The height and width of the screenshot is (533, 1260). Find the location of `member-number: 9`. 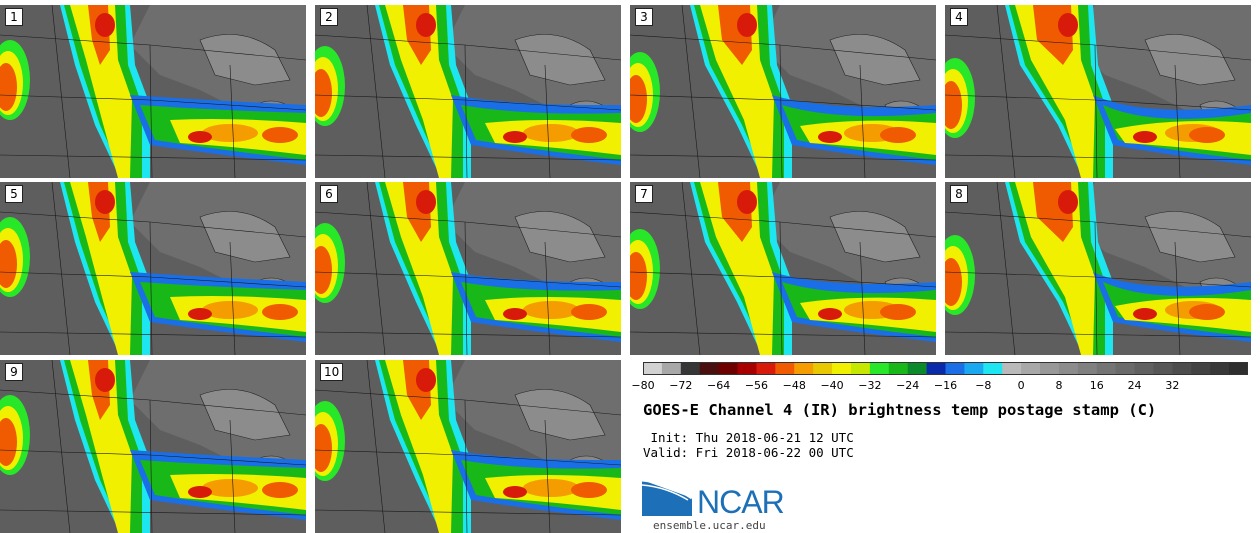

member-number: 9 is located at coordinates (14, 372).